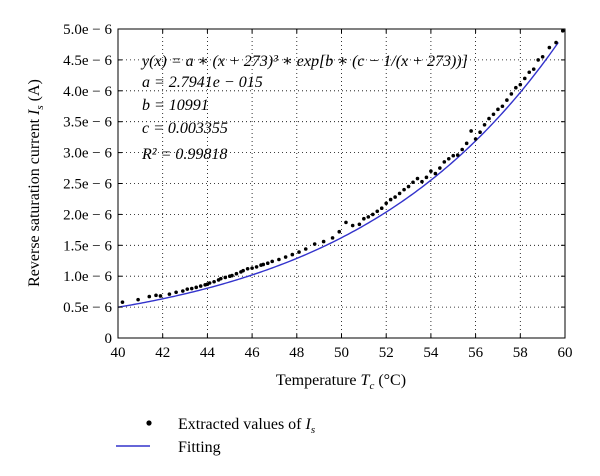 The width and height of the screenshot is (600, 476). Describe the element at coordinates (246, 426) in the screenshot. I see `legend-points-label: Extracted values of Is` at that location.